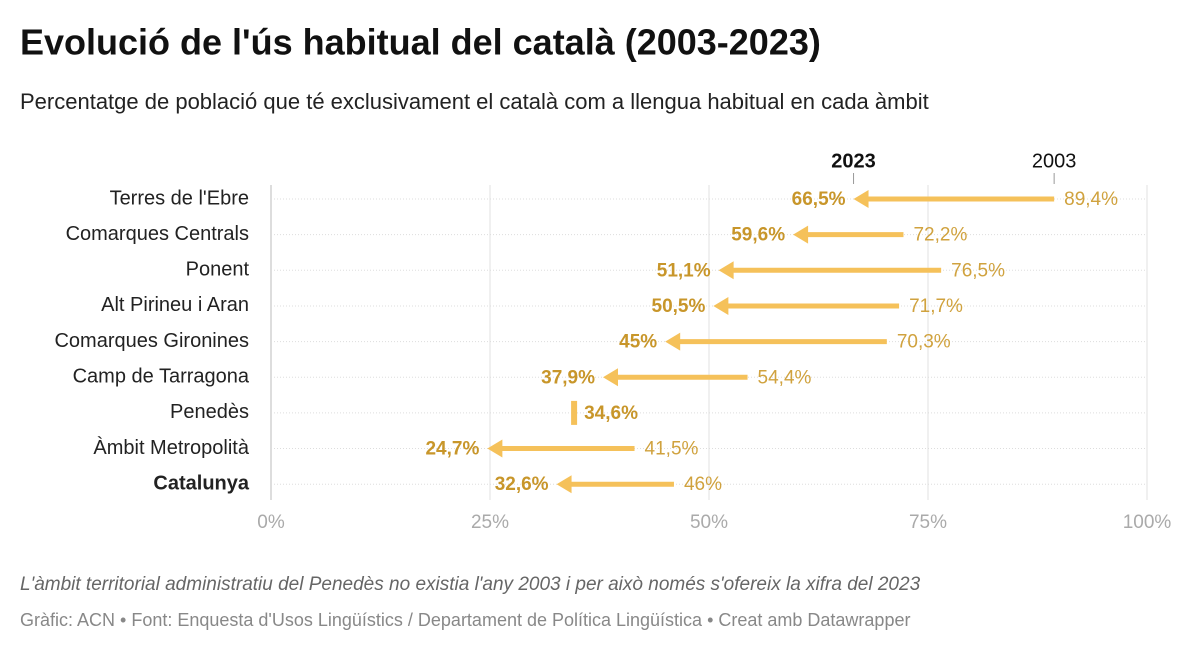 This screenshot has height=654, width=1200. What do you see at coordinates (940, 235) in the screenshot?
I see `value-label: 72,2%` at bounding box center [940, 235].